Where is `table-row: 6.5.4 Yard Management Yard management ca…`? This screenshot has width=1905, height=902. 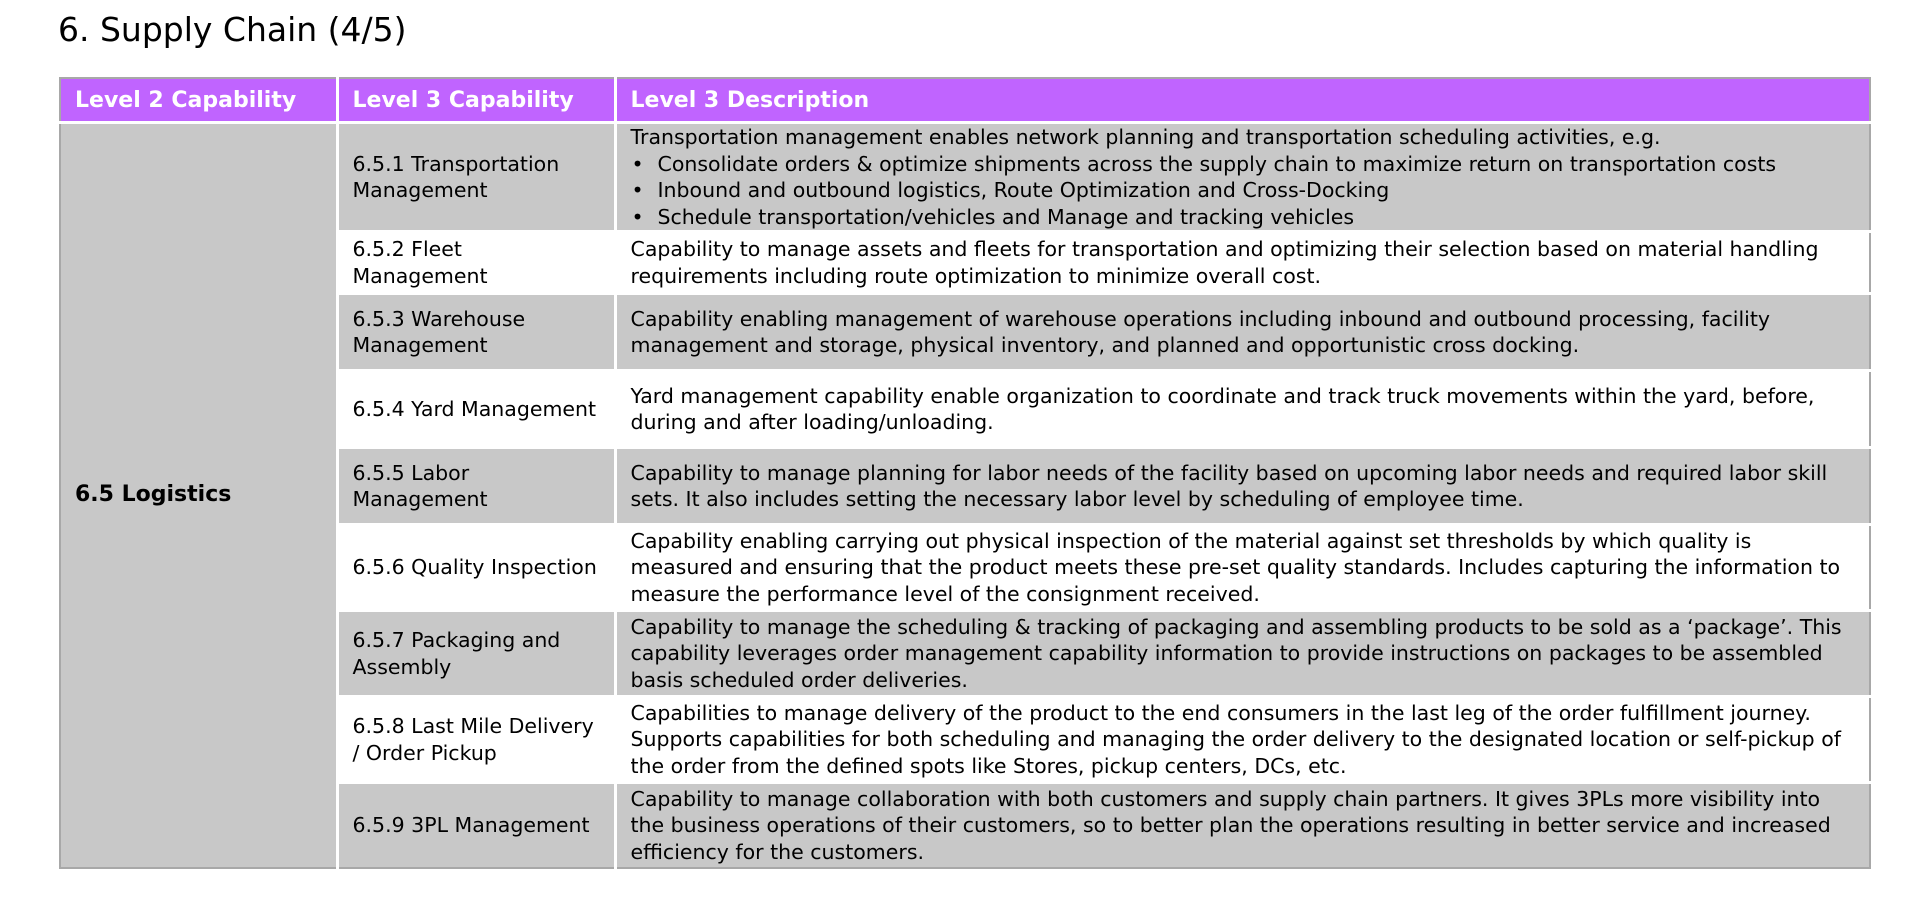 table-row: 6.5.4 Yard Management Yard management ca… is located at coordinates (965, 409).